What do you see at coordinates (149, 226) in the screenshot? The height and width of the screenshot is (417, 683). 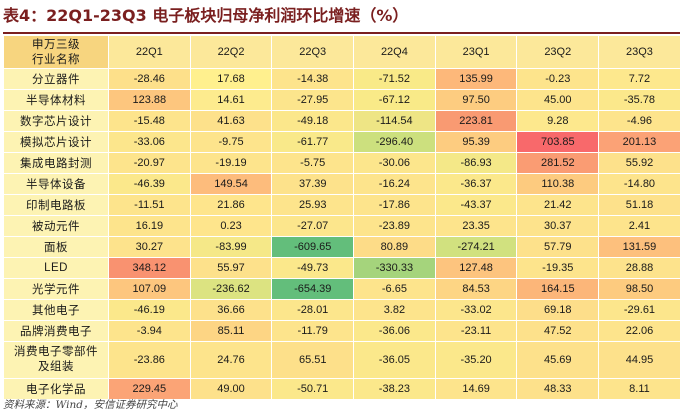 I see `value-cell: 16.19` at bounding box center [149, 226].